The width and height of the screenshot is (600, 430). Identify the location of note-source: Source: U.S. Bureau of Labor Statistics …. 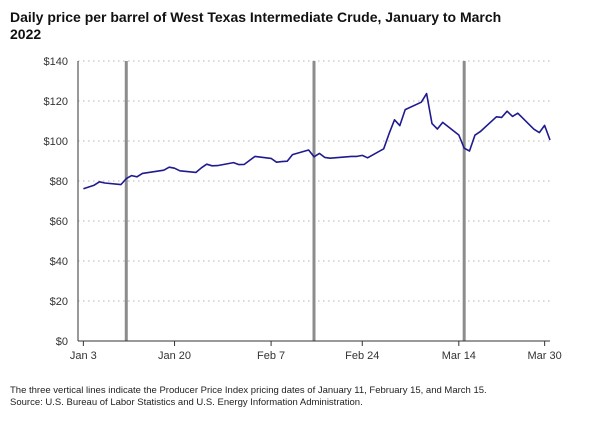
(186, 402).